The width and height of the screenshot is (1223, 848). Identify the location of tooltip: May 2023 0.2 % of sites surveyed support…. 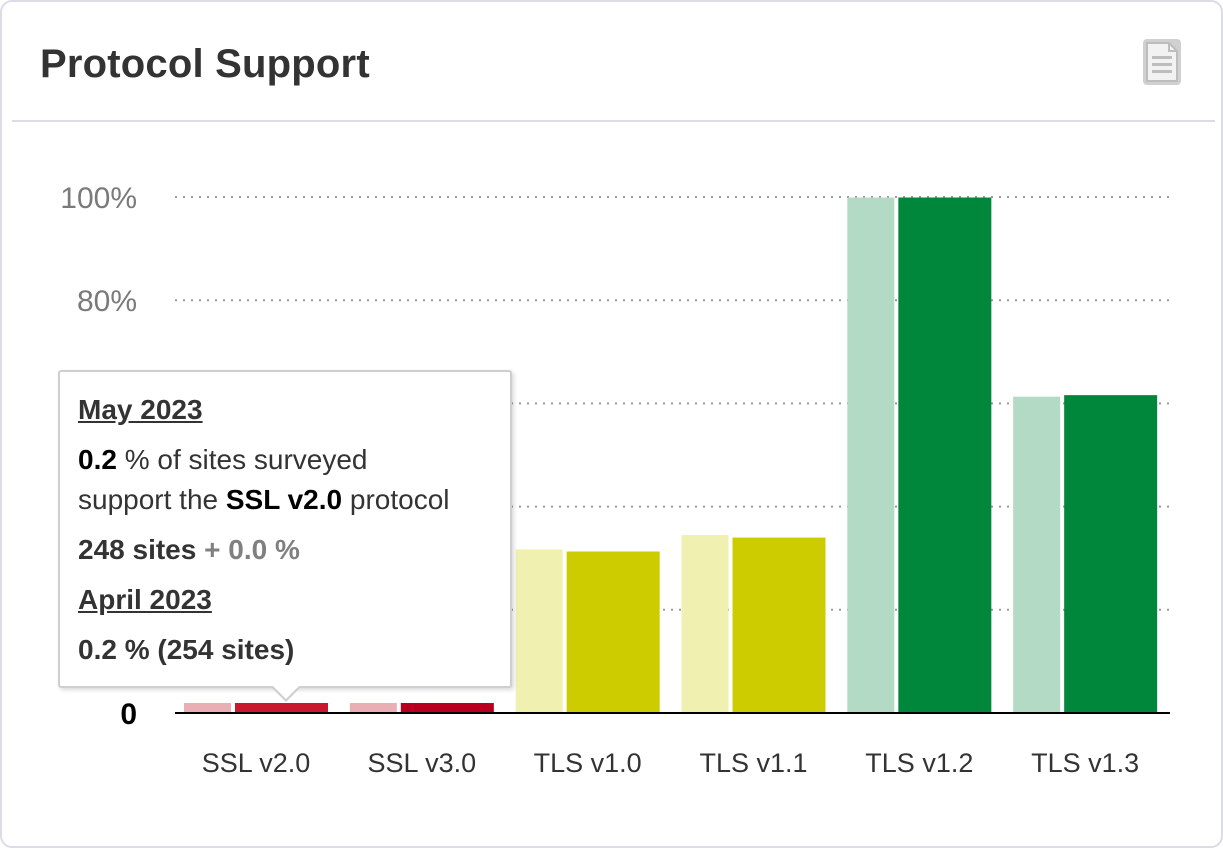
(285, 536).